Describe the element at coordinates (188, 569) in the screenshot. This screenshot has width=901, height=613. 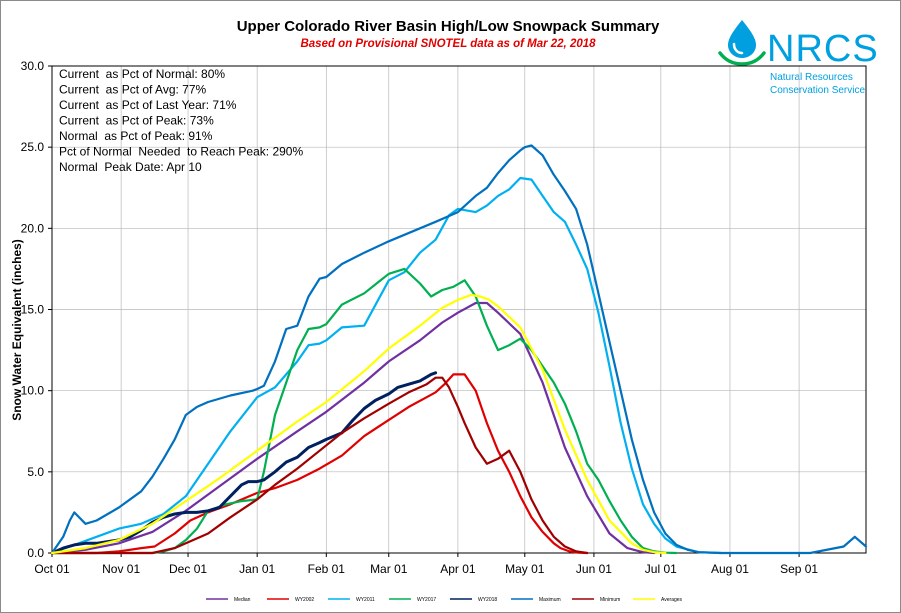
I see `x-tick-label: Dec 01` at that location.